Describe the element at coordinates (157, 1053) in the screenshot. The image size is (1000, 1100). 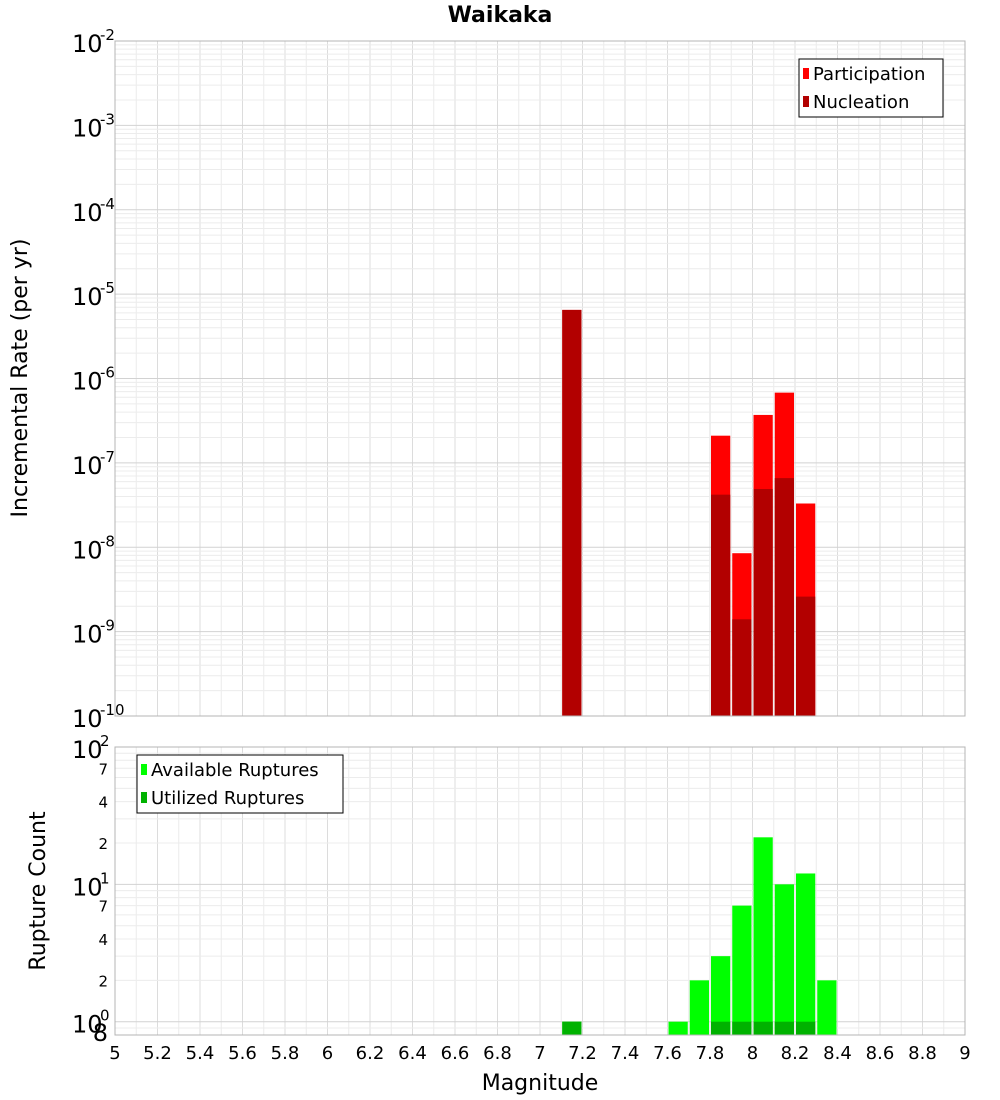
I see `x-tick-label: 5.2` at that location.